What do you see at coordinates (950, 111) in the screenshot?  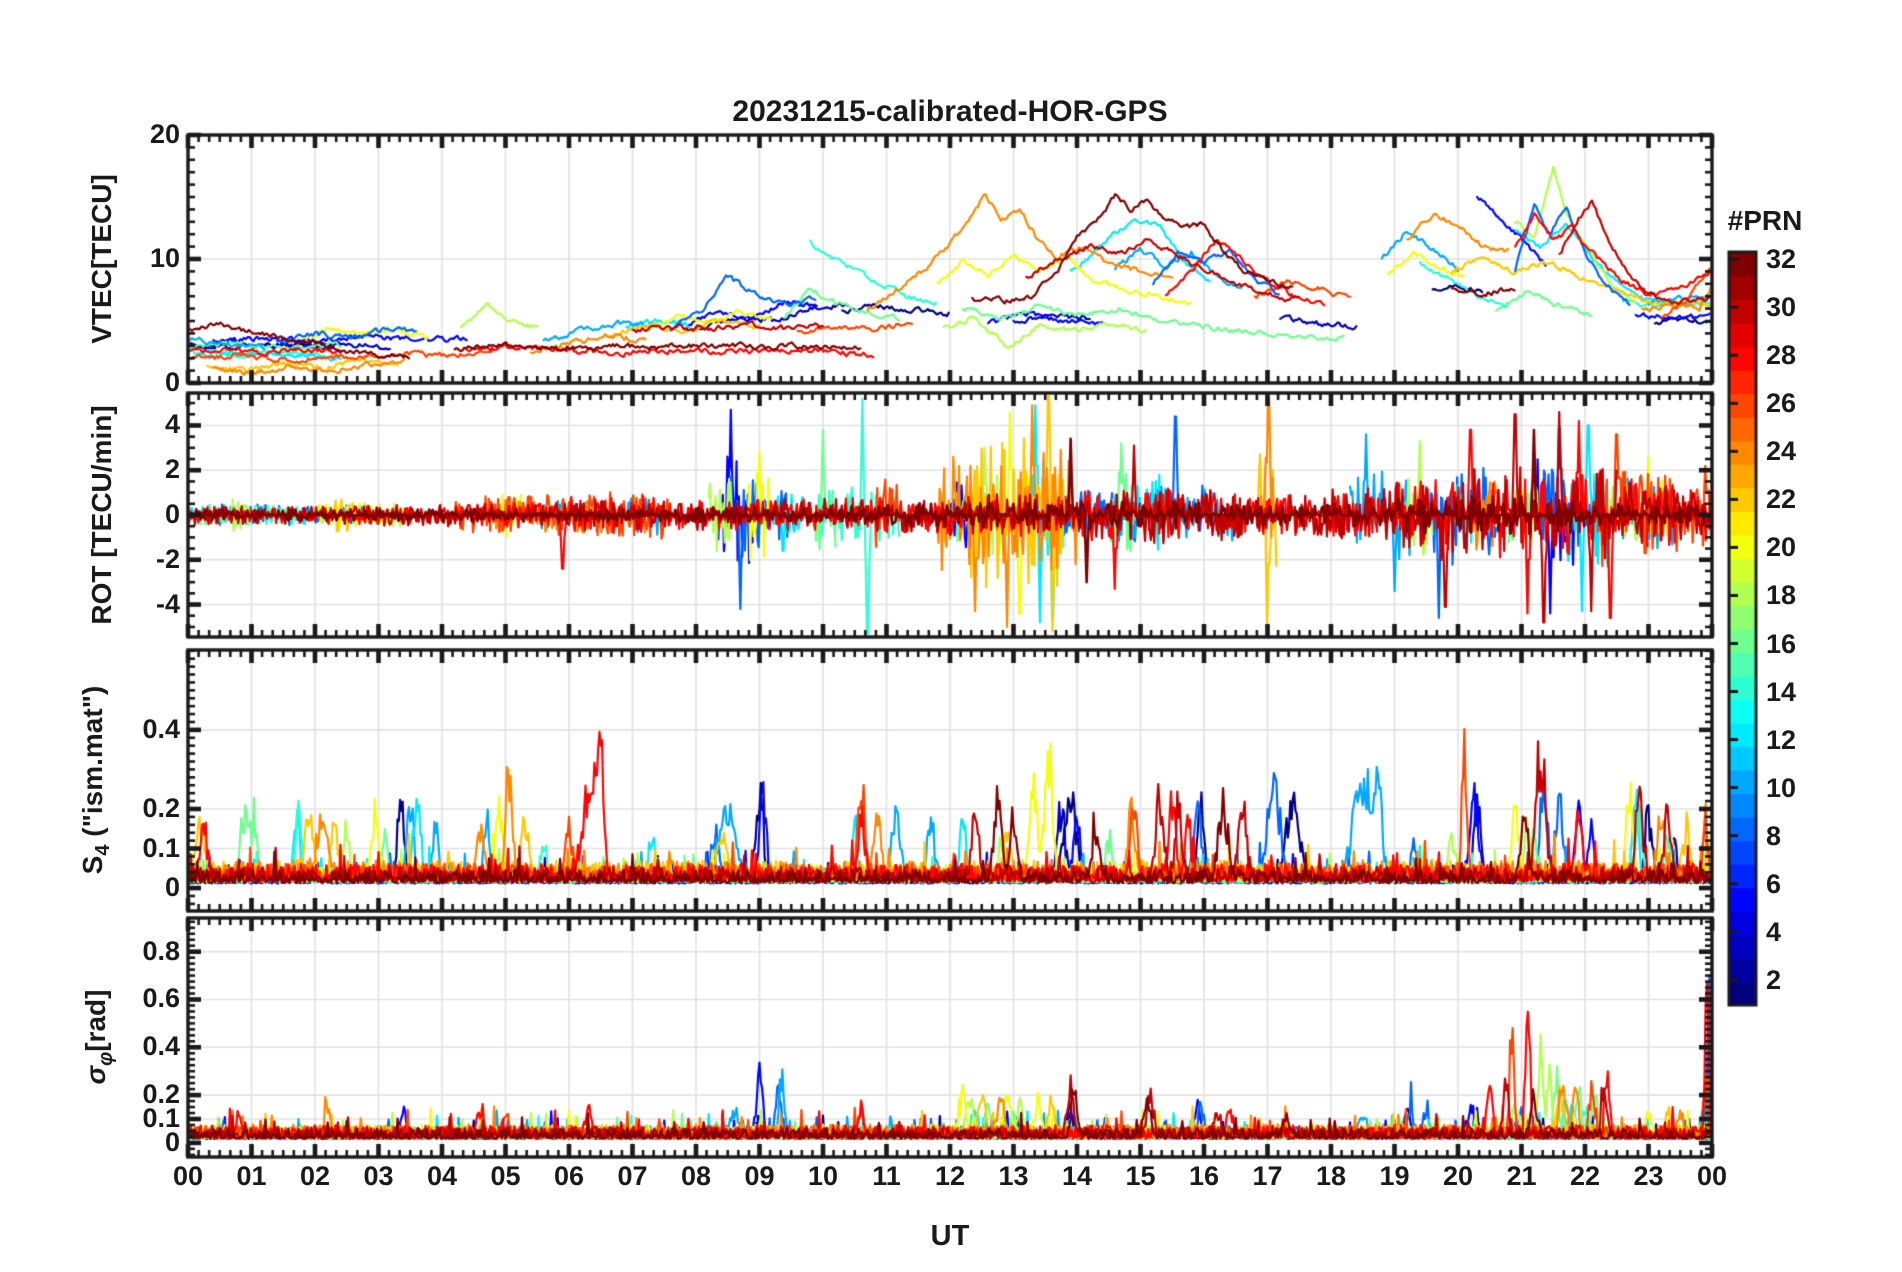 I see `chart-title: 20231215-calibrated-HOR-GPS` at bounding box center [950, 111].